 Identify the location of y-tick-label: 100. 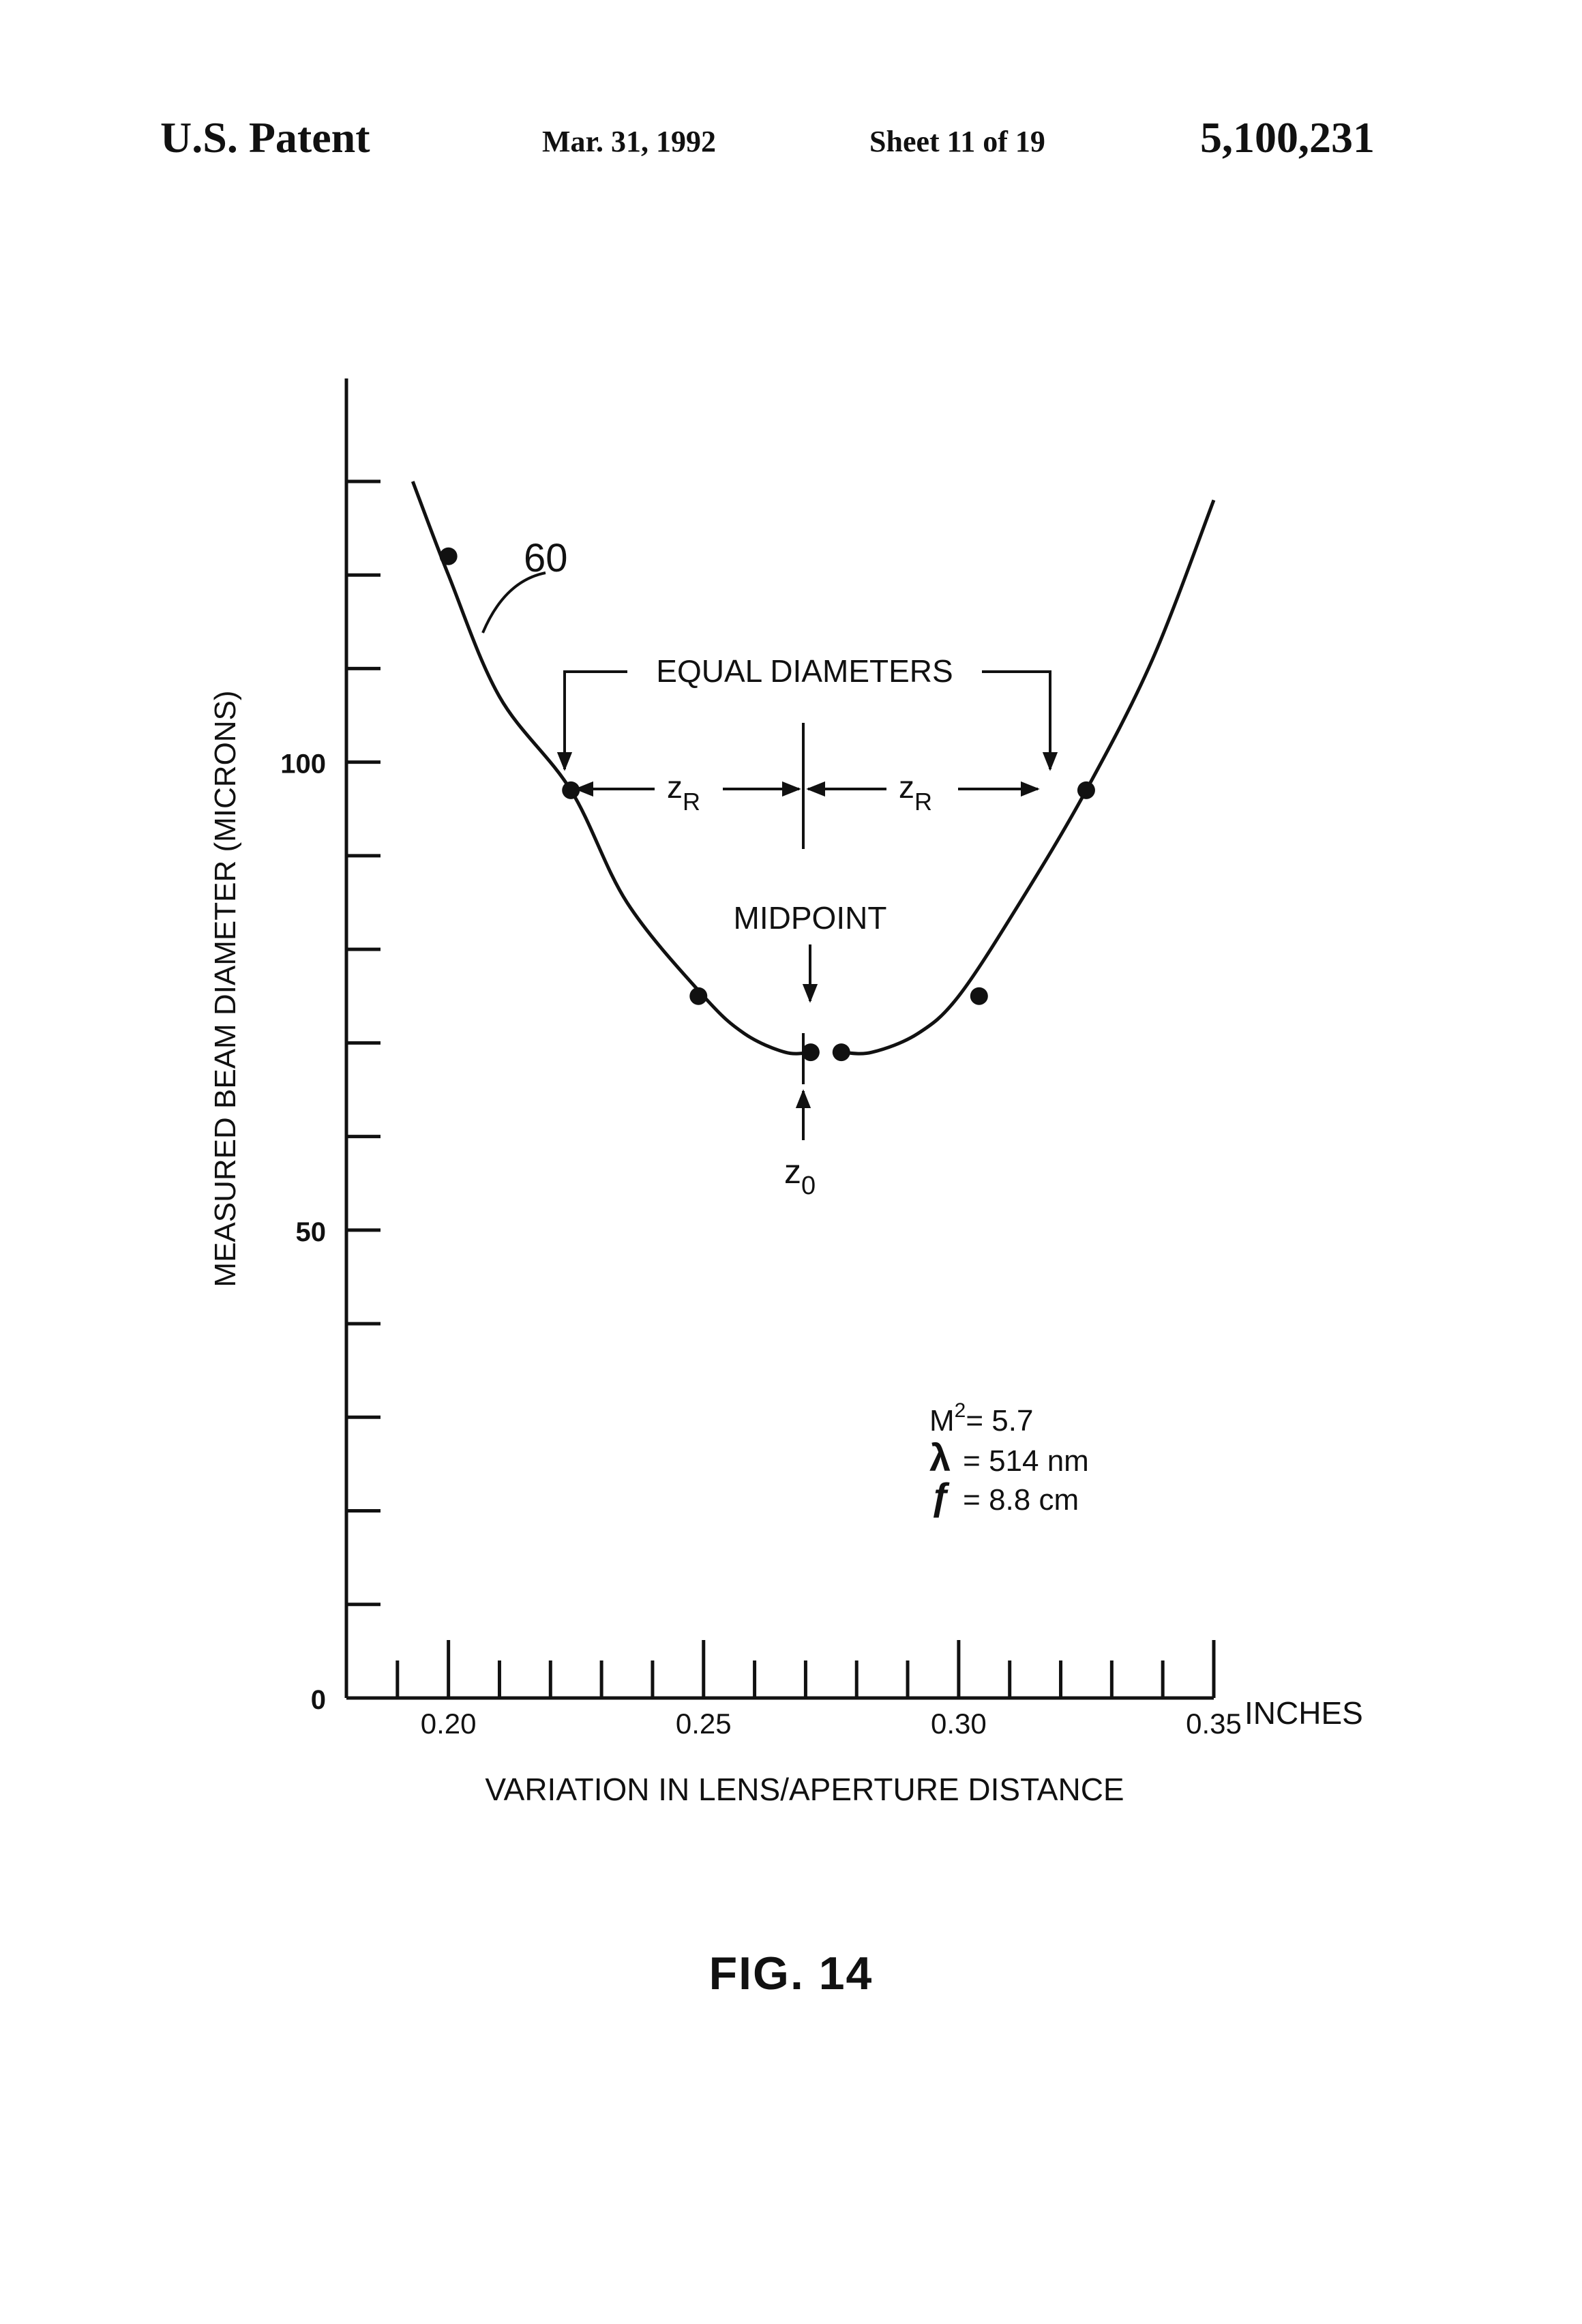
(303, 764).